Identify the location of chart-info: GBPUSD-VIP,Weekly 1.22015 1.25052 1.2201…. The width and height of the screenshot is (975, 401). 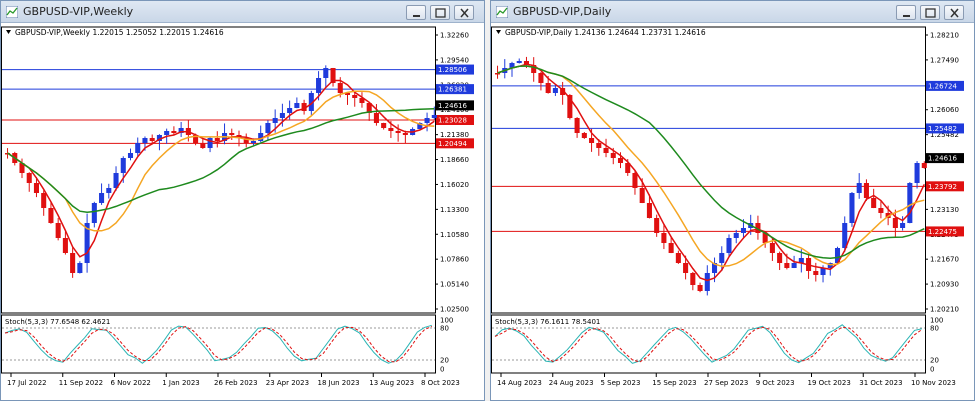
(119, 32).